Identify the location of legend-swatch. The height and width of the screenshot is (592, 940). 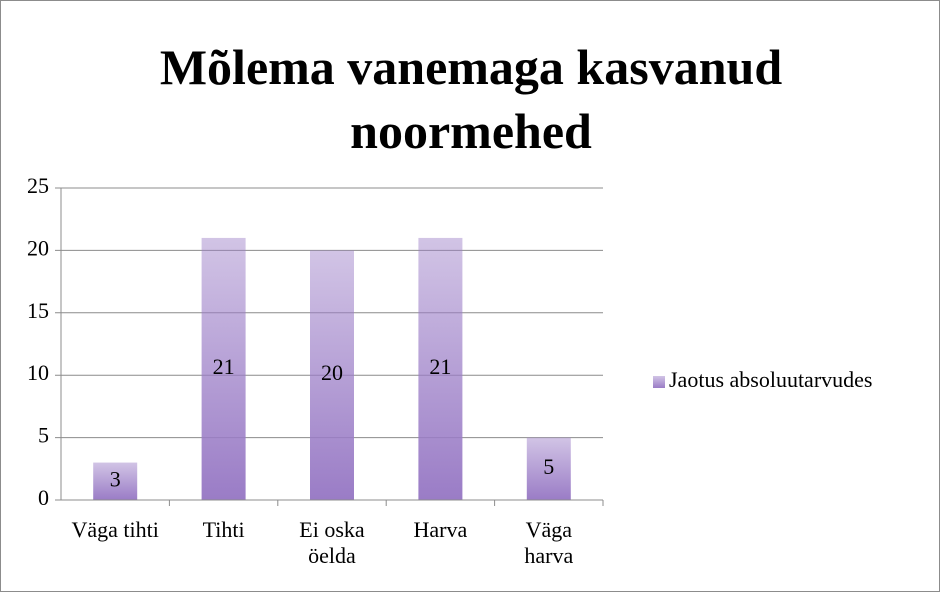
(659, 382).